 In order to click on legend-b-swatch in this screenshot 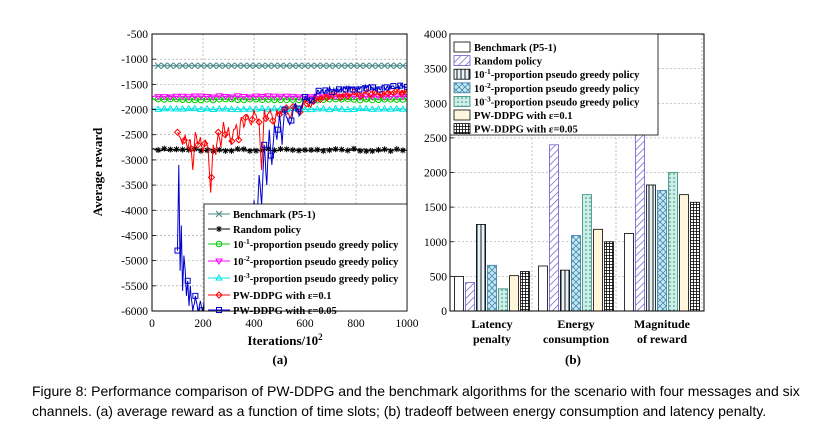, I will do `click(462, 101)`.